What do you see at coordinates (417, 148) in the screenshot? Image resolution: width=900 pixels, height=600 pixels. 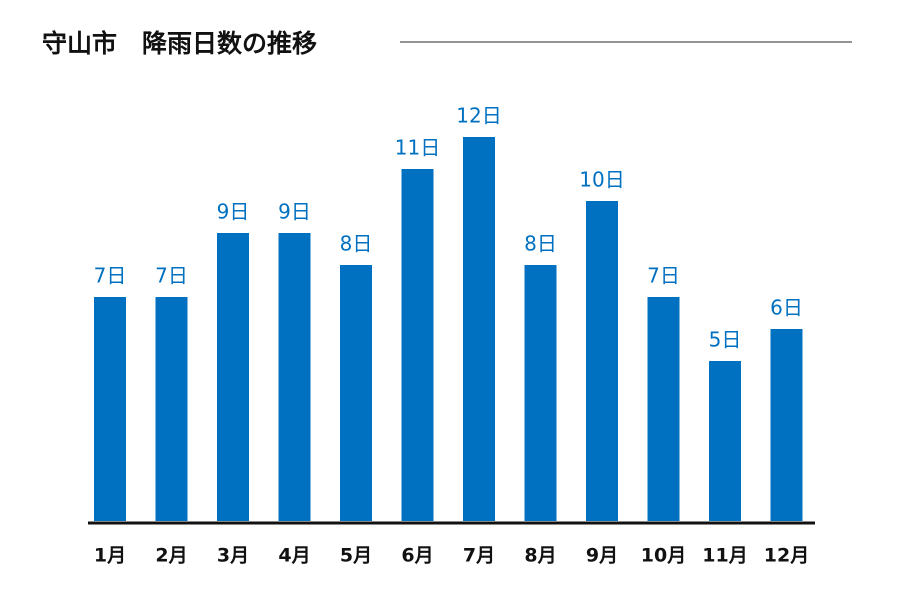 I see `value-label: 11日` at bounding box center [417, 148].